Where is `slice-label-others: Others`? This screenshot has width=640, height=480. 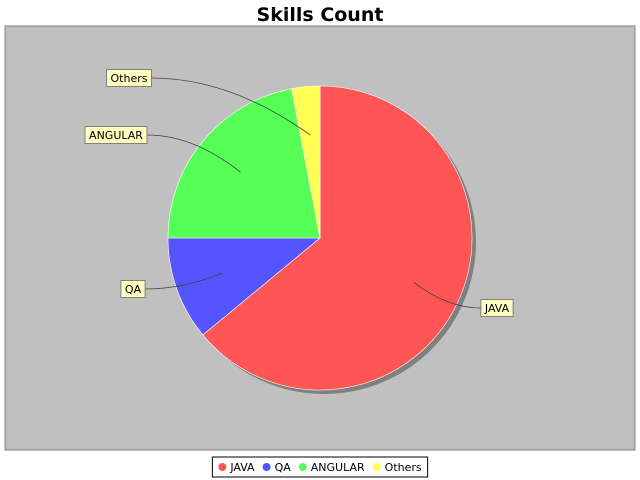 slice-label-others: Others is located at coordinates (129, 78).